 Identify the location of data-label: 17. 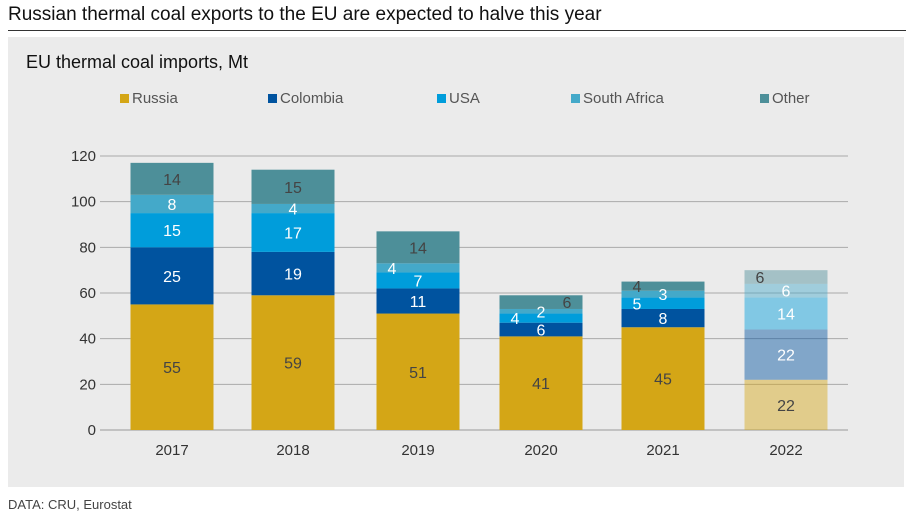
(293, 233).